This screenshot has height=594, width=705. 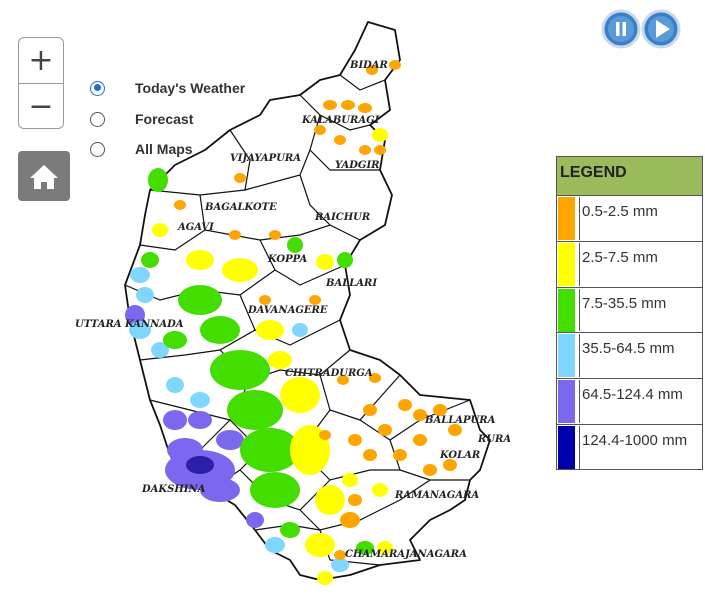 What do you see at coordinates (41, 61) in the screenshot?
I see `zoom-in-button: +` at bounding box center [41, 61].